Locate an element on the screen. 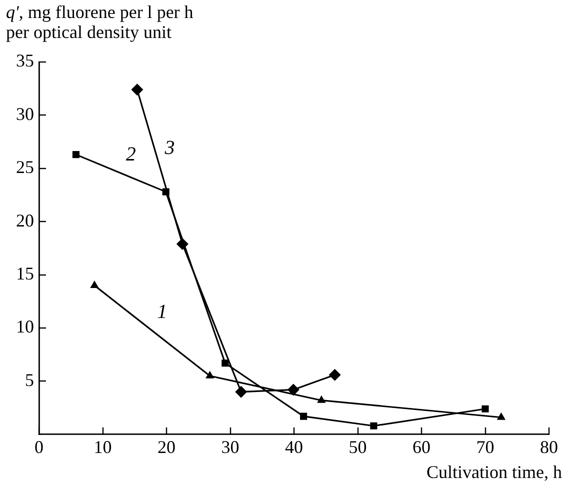 This screenshot has height=491, width=568. y-axis-title: q', mg fluorene per l per h per optical density unit is located at coordinates (100, 22).